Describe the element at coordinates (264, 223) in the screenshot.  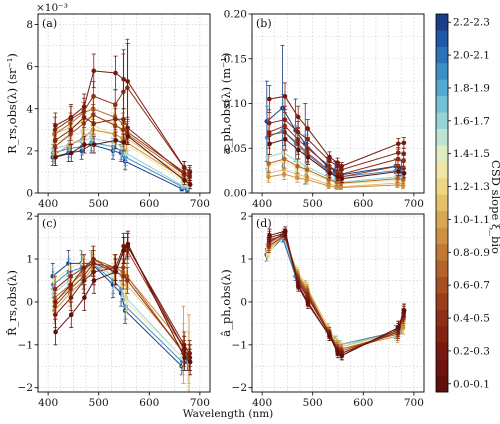
I see `panel-letter: (d)` at that location.